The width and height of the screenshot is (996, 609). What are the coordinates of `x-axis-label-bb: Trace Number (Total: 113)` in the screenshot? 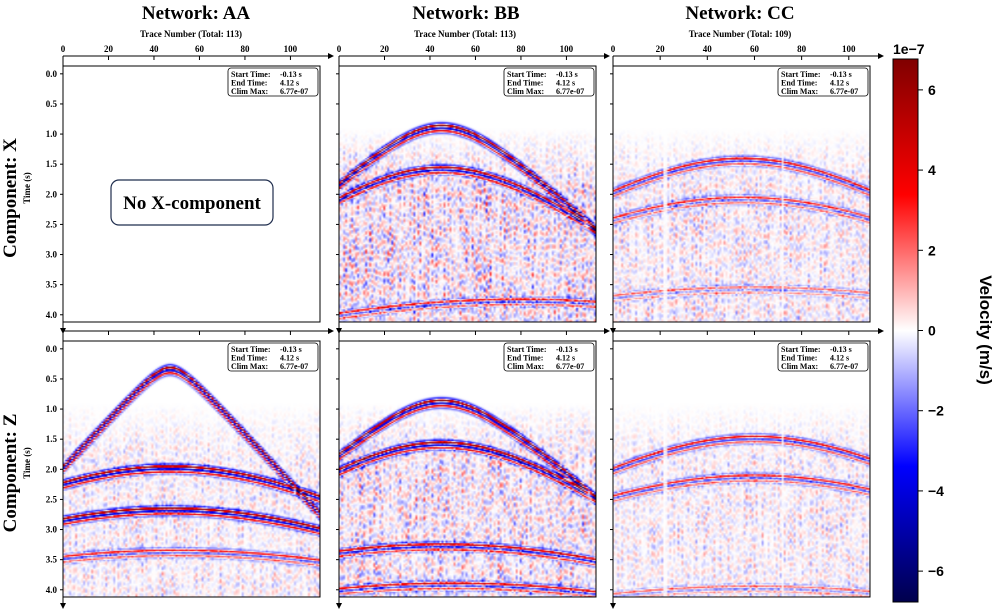 It's located at (465, 34).